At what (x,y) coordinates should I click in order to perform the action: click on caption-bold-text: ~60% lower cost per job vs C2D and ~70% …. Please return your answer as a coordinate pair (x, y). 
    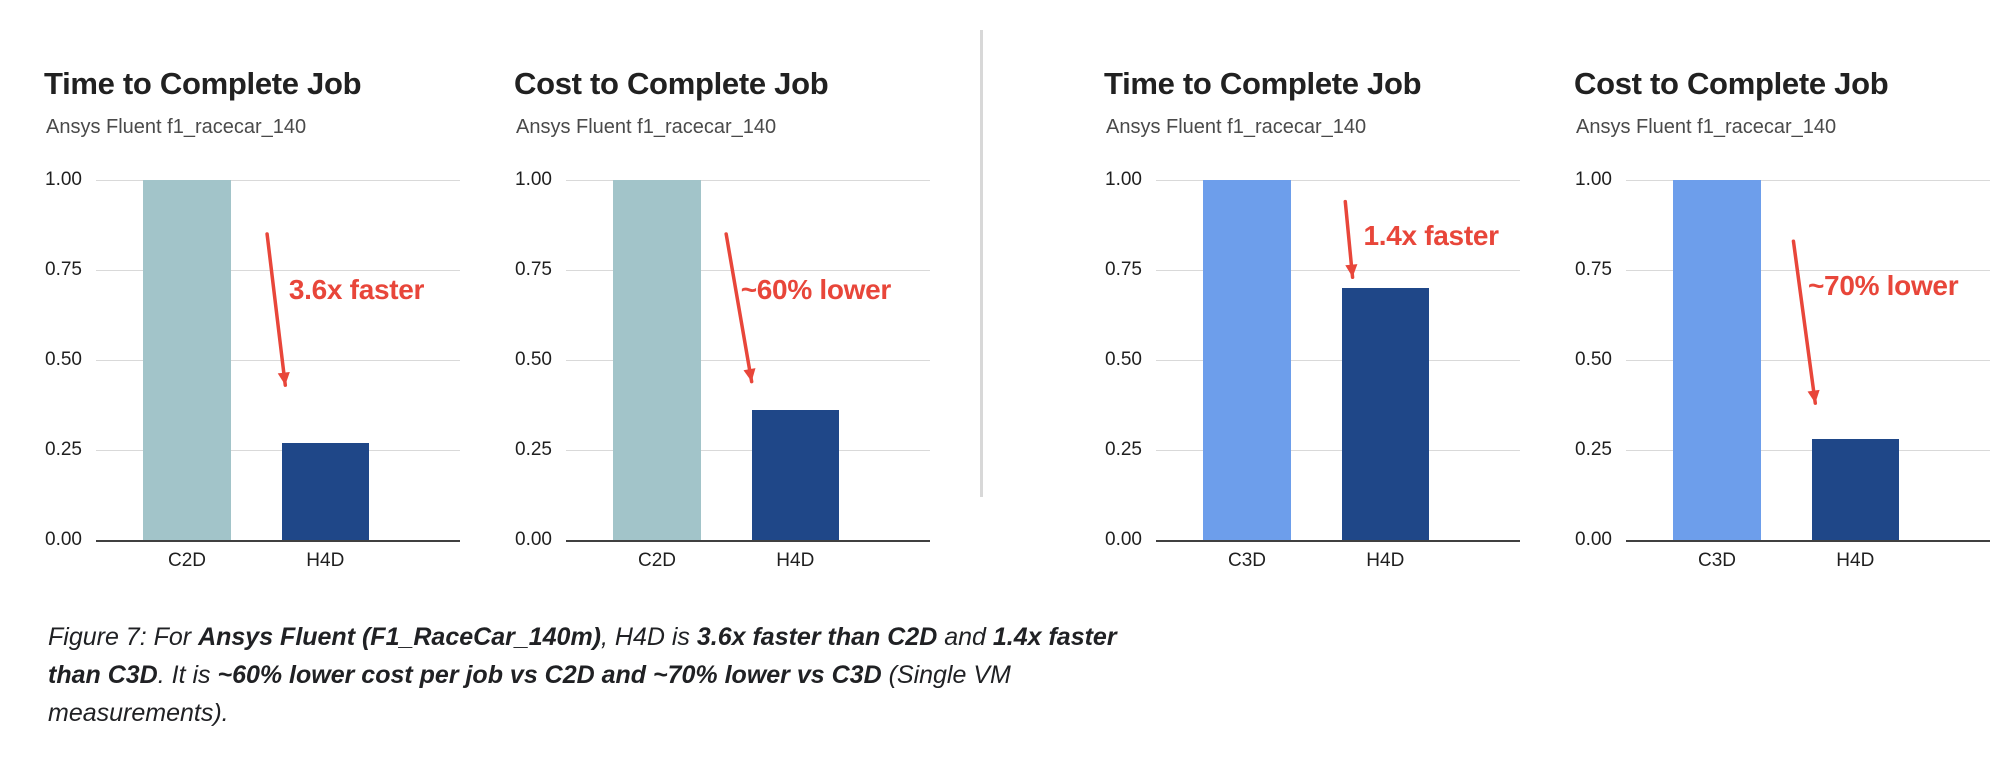
    Looking at the image, I should click on (549, 675).